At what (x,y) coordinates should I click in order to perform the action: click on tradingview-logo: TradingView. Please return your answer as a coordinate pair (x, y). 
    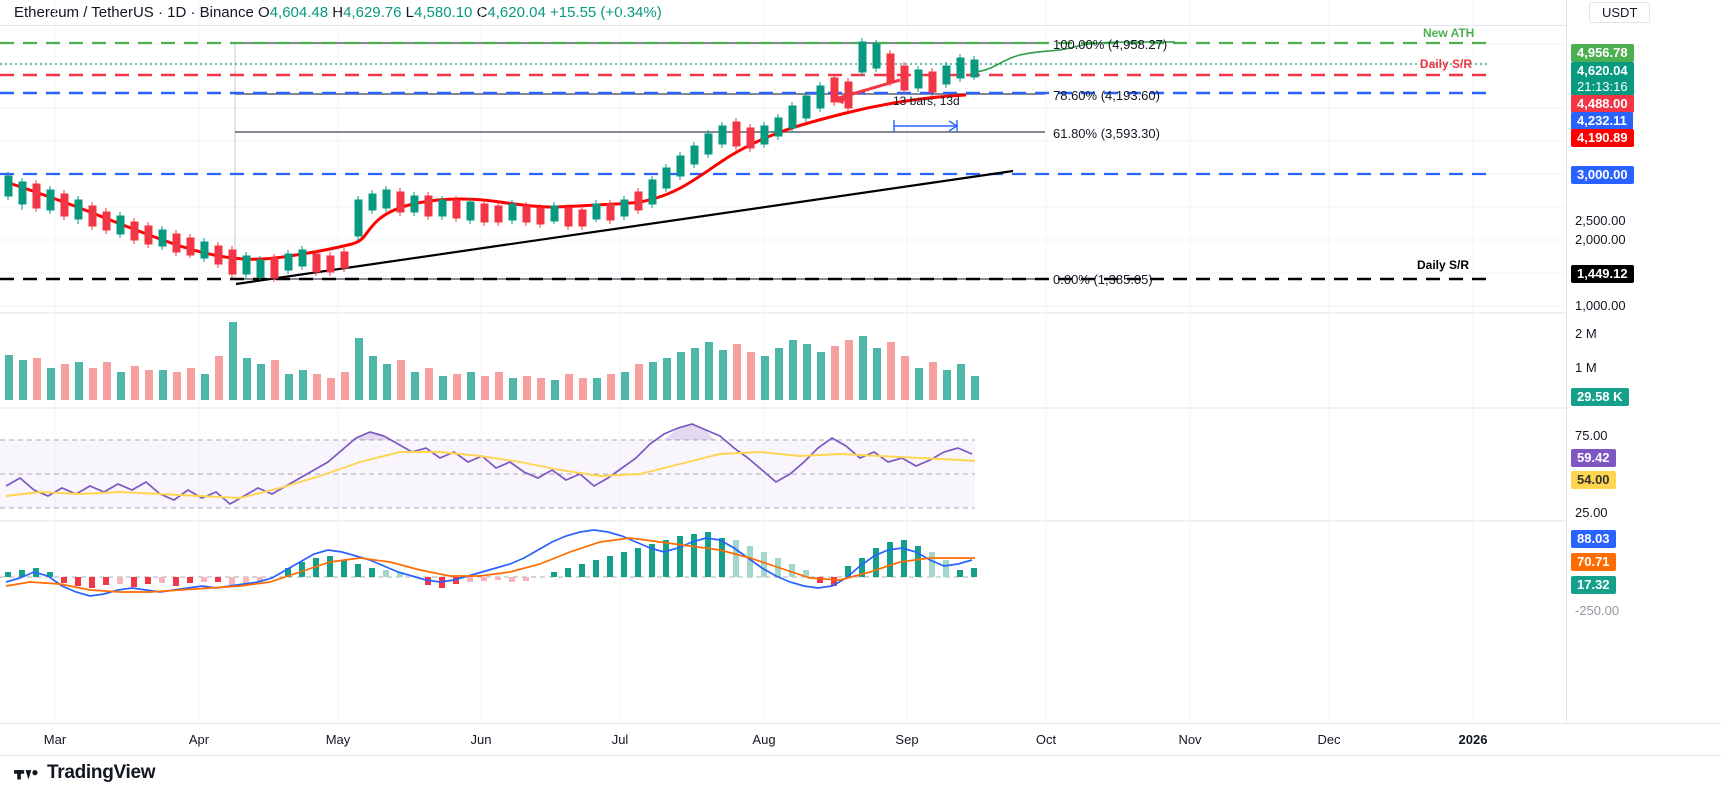
    Looking at the image, I should click on (85, 773).